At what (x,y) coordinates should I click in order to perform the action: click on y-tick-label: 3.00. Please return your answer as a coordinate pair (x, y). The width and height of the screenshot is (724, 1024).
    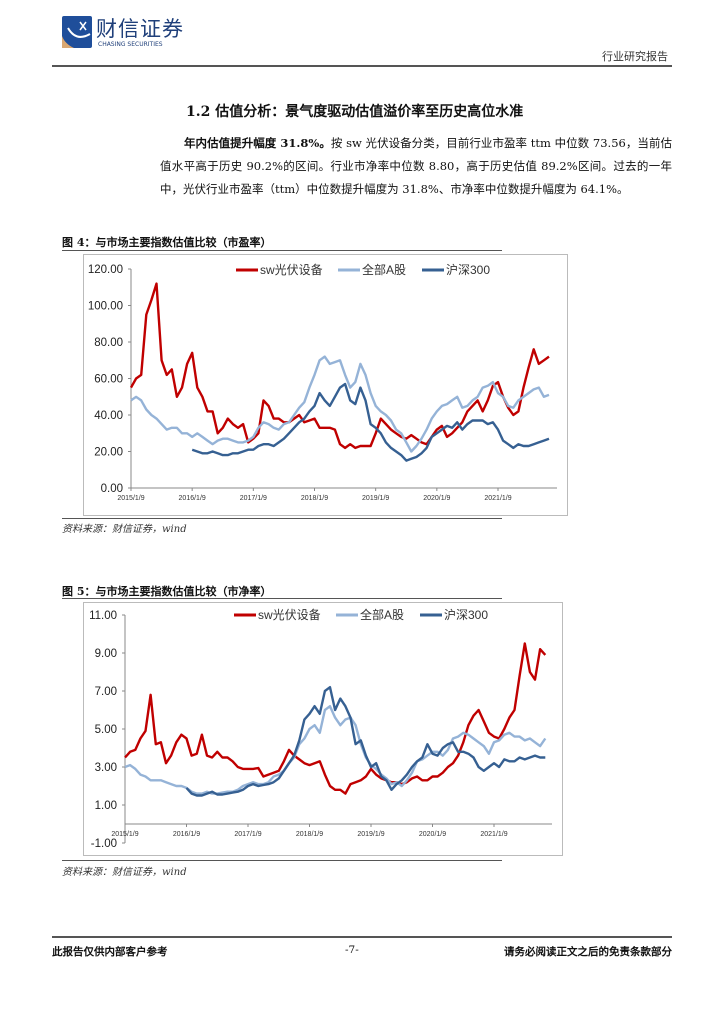
    Looking at the image, I should click on (106, 768).